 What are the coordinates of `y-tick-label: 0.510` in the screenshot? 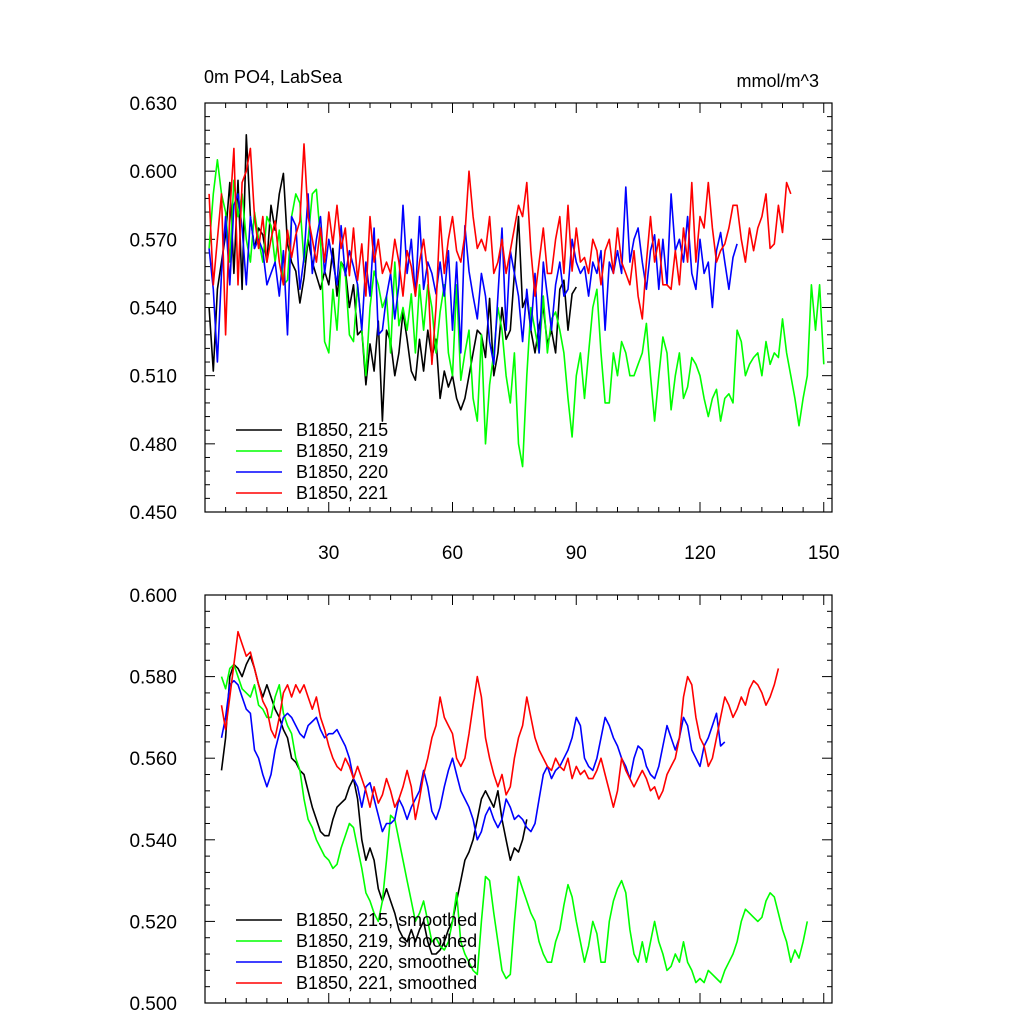 It's located at (153, 377).